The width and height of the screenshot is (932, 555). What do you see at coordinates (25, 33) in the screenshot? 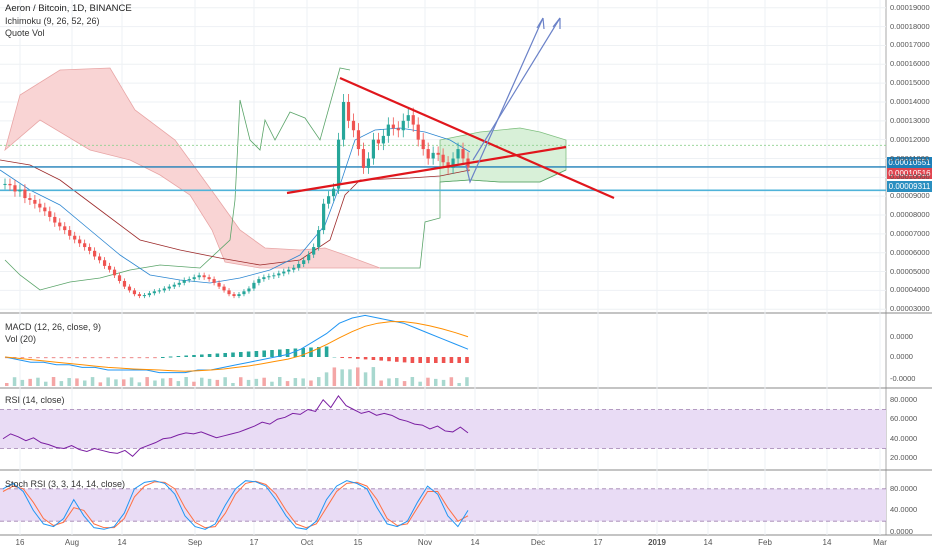
I see `quote-vol-label: Quote Vol` at bounding box center [25, 33].